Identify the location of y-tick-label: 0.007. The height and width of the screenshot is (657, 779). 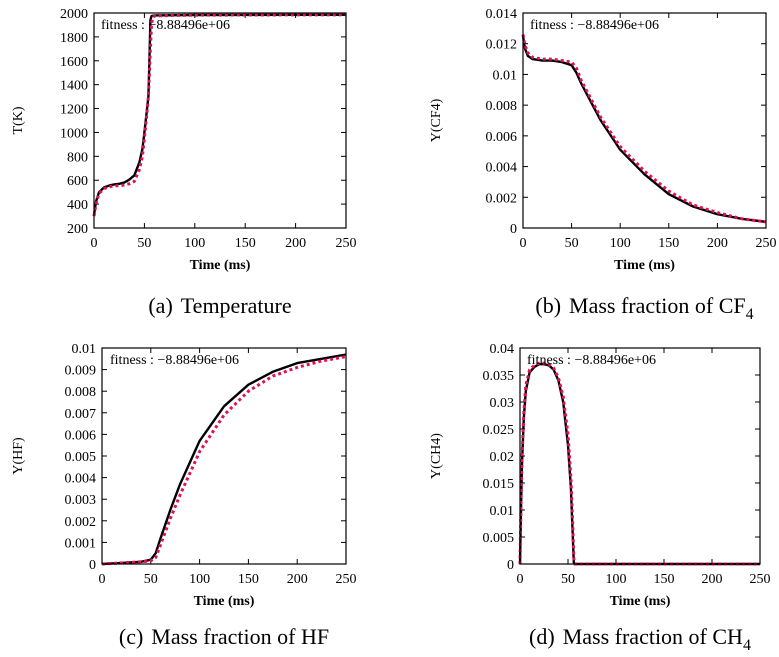
(81, 414).